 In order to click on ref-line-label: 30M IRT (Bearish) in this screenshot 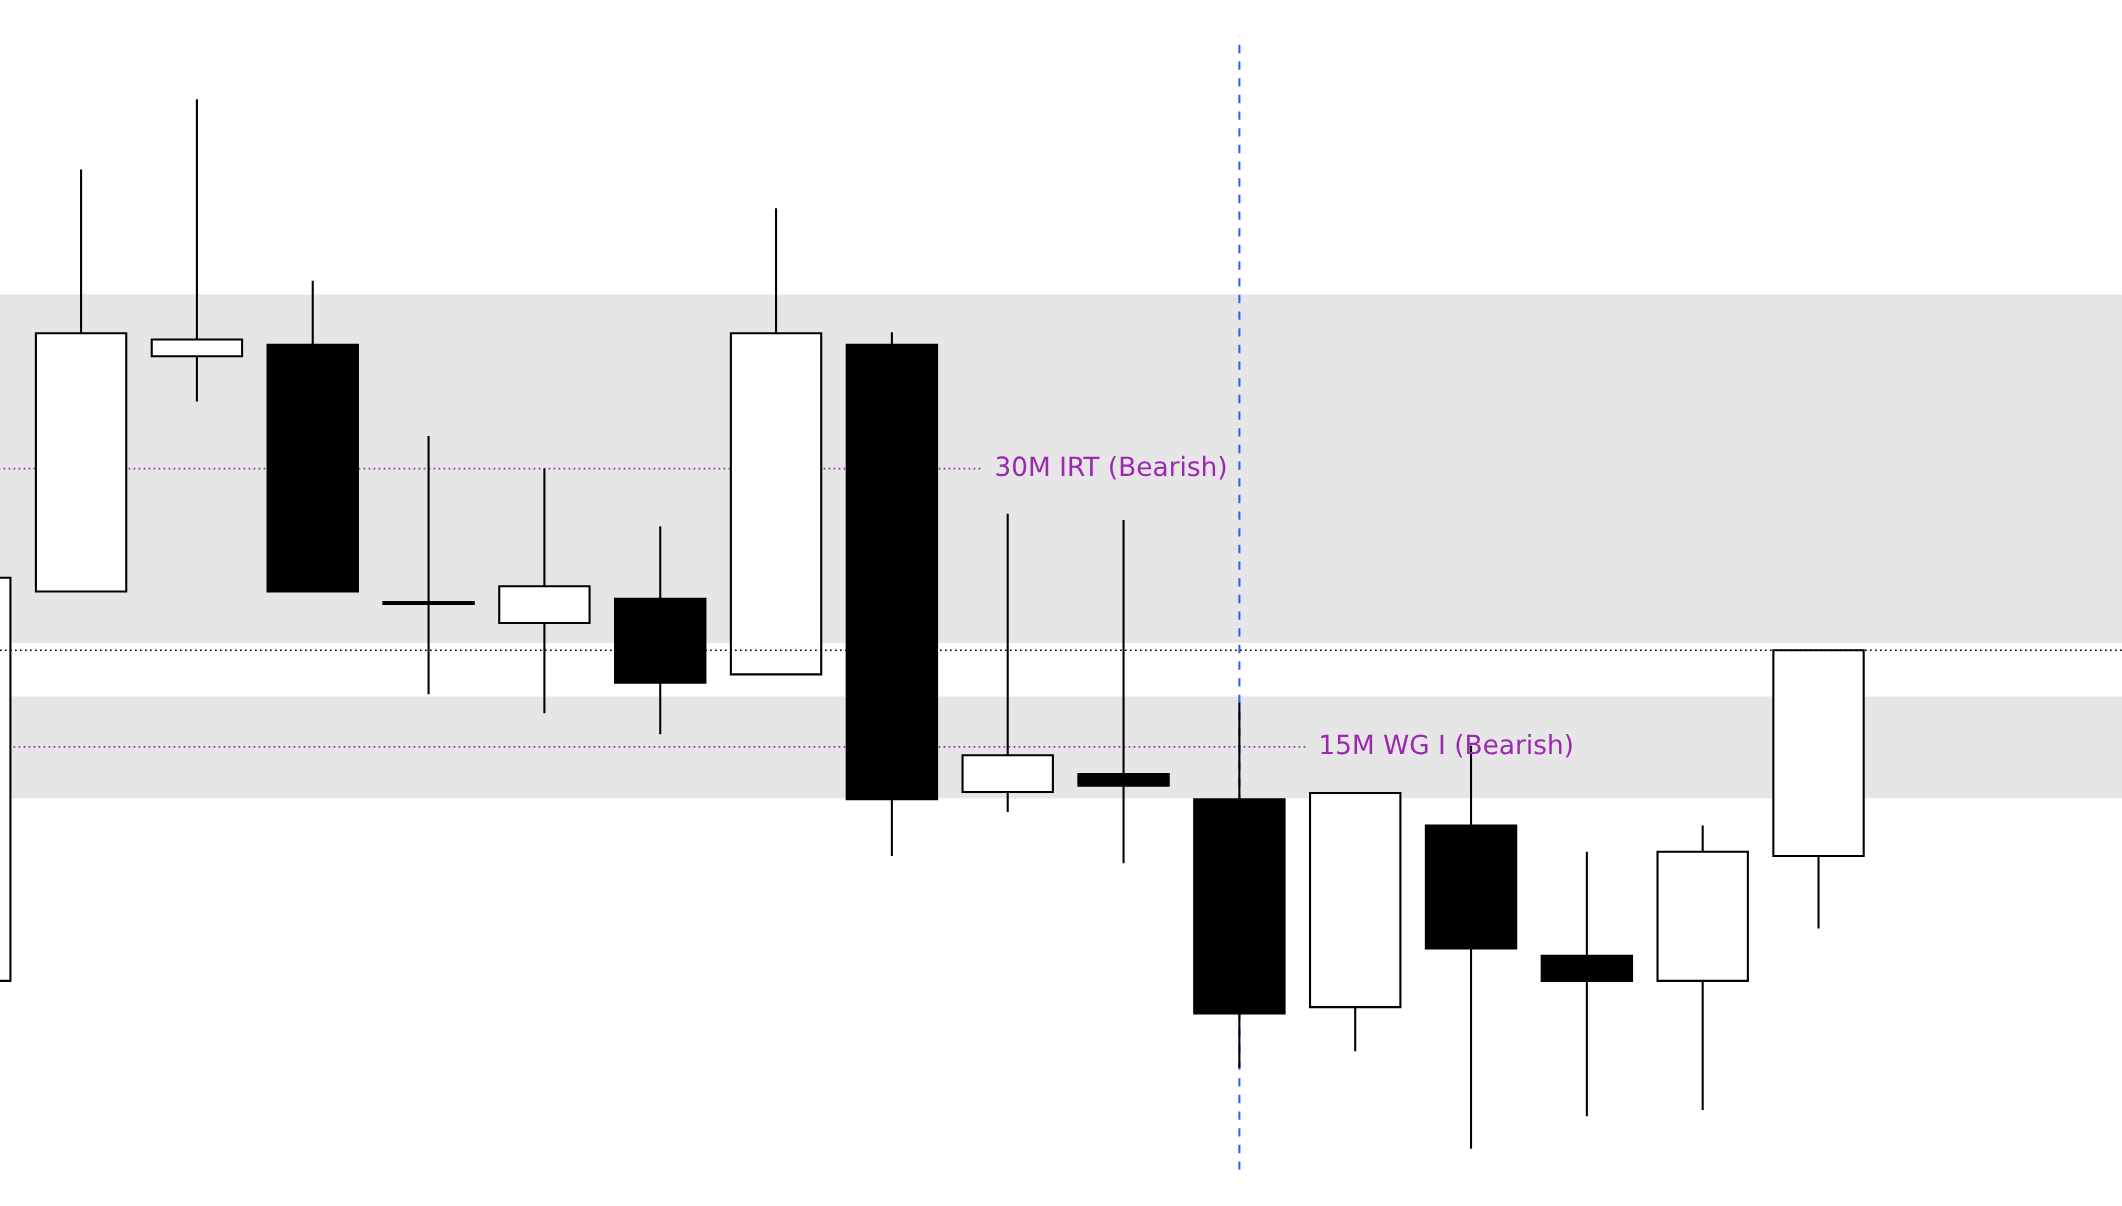, I will do `click(1111, 467)`.